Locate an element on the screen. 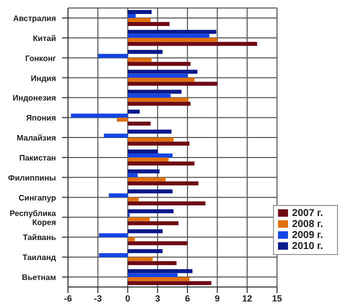 This screenshot has height=305, width=352. x-tick-label: 9 is located at coordinates (217, 298).